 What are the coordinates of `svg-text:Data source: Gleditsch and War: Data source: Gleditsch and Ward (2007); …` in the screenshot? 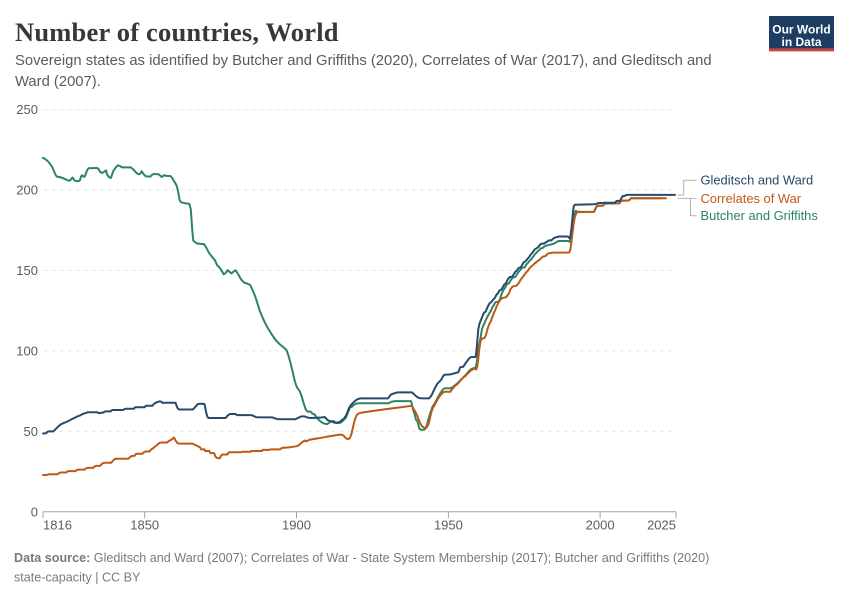 It's located at (361, 558).